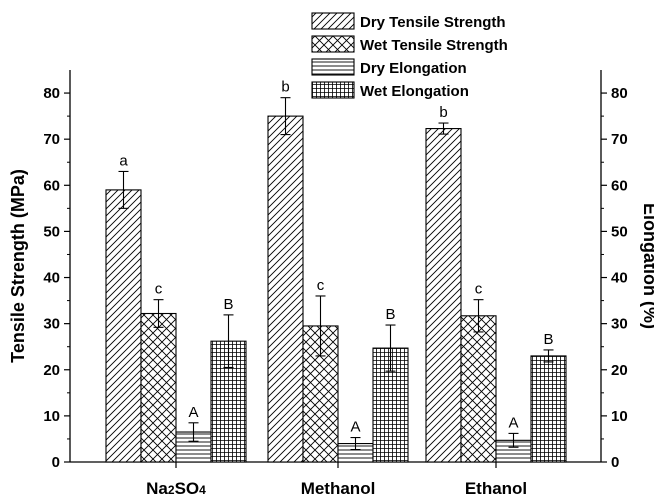 This screenshot has height=497, width=654. I want to click on y-axis-title: Tensile Strength (MPa), so click(18, 266).